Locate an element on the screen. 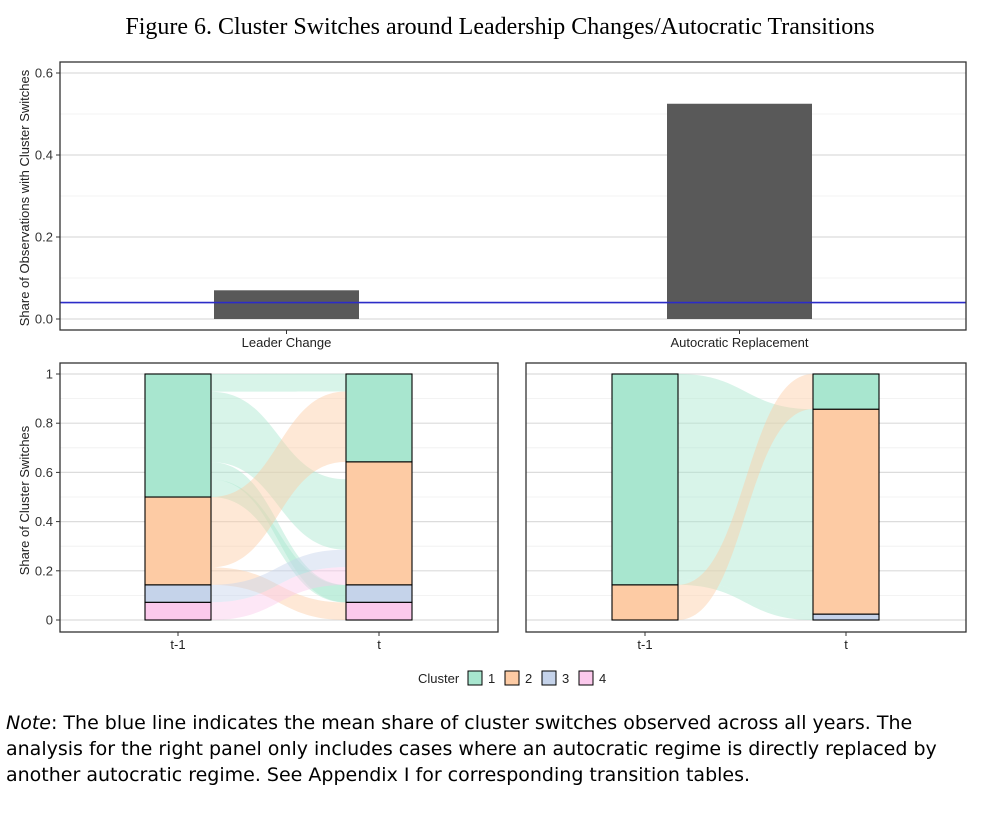  alluvial-ytick-label: 0.4 is located at coordinates (44, 521).